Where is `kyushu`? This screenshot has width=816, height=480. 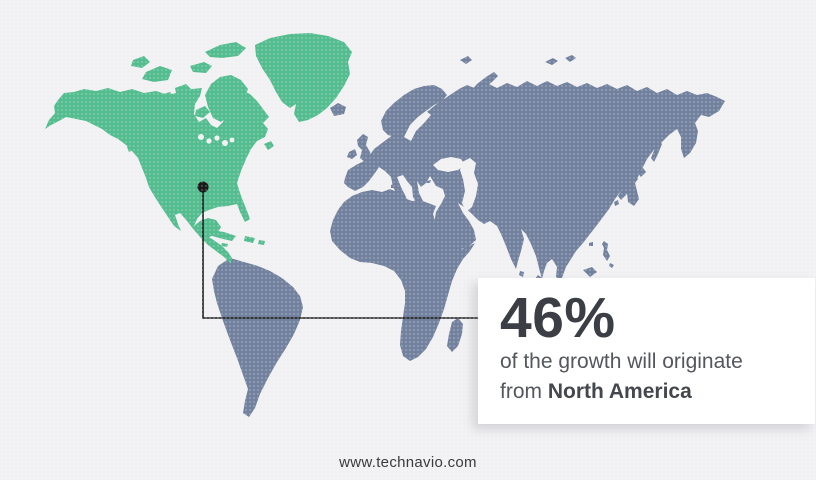 kyushu is located at coordinates (616, 203).